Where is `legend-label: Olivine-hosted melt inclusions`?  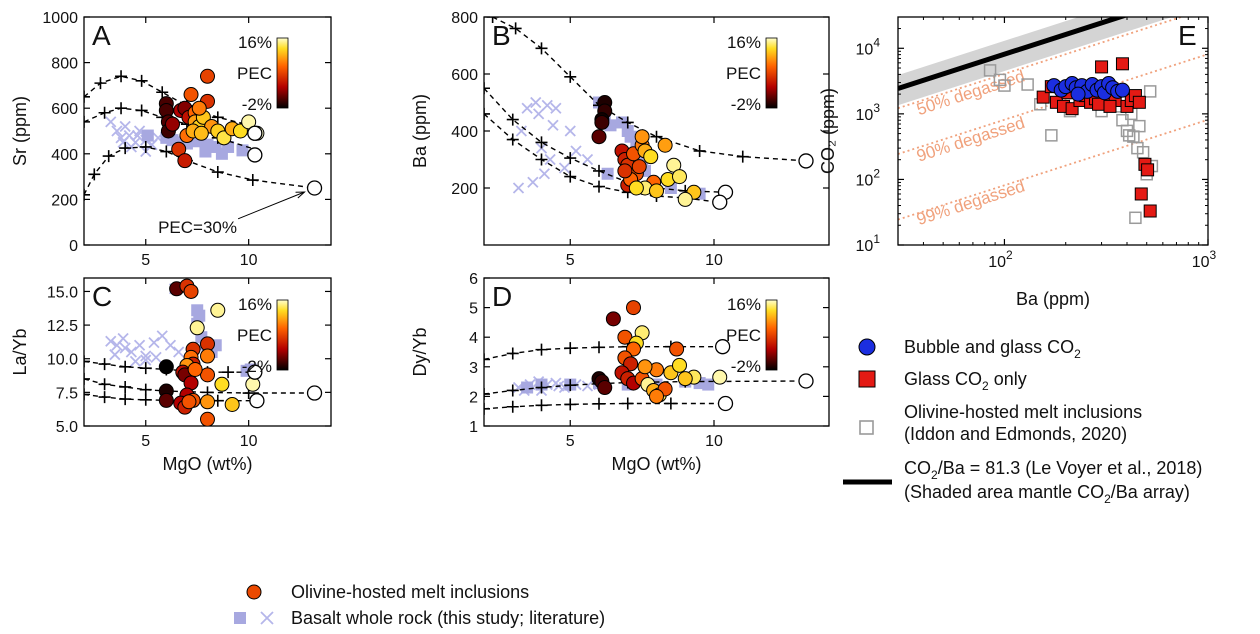
legend-label: Olivine-hosted melt inclusions is located at coordinates (410, 592).